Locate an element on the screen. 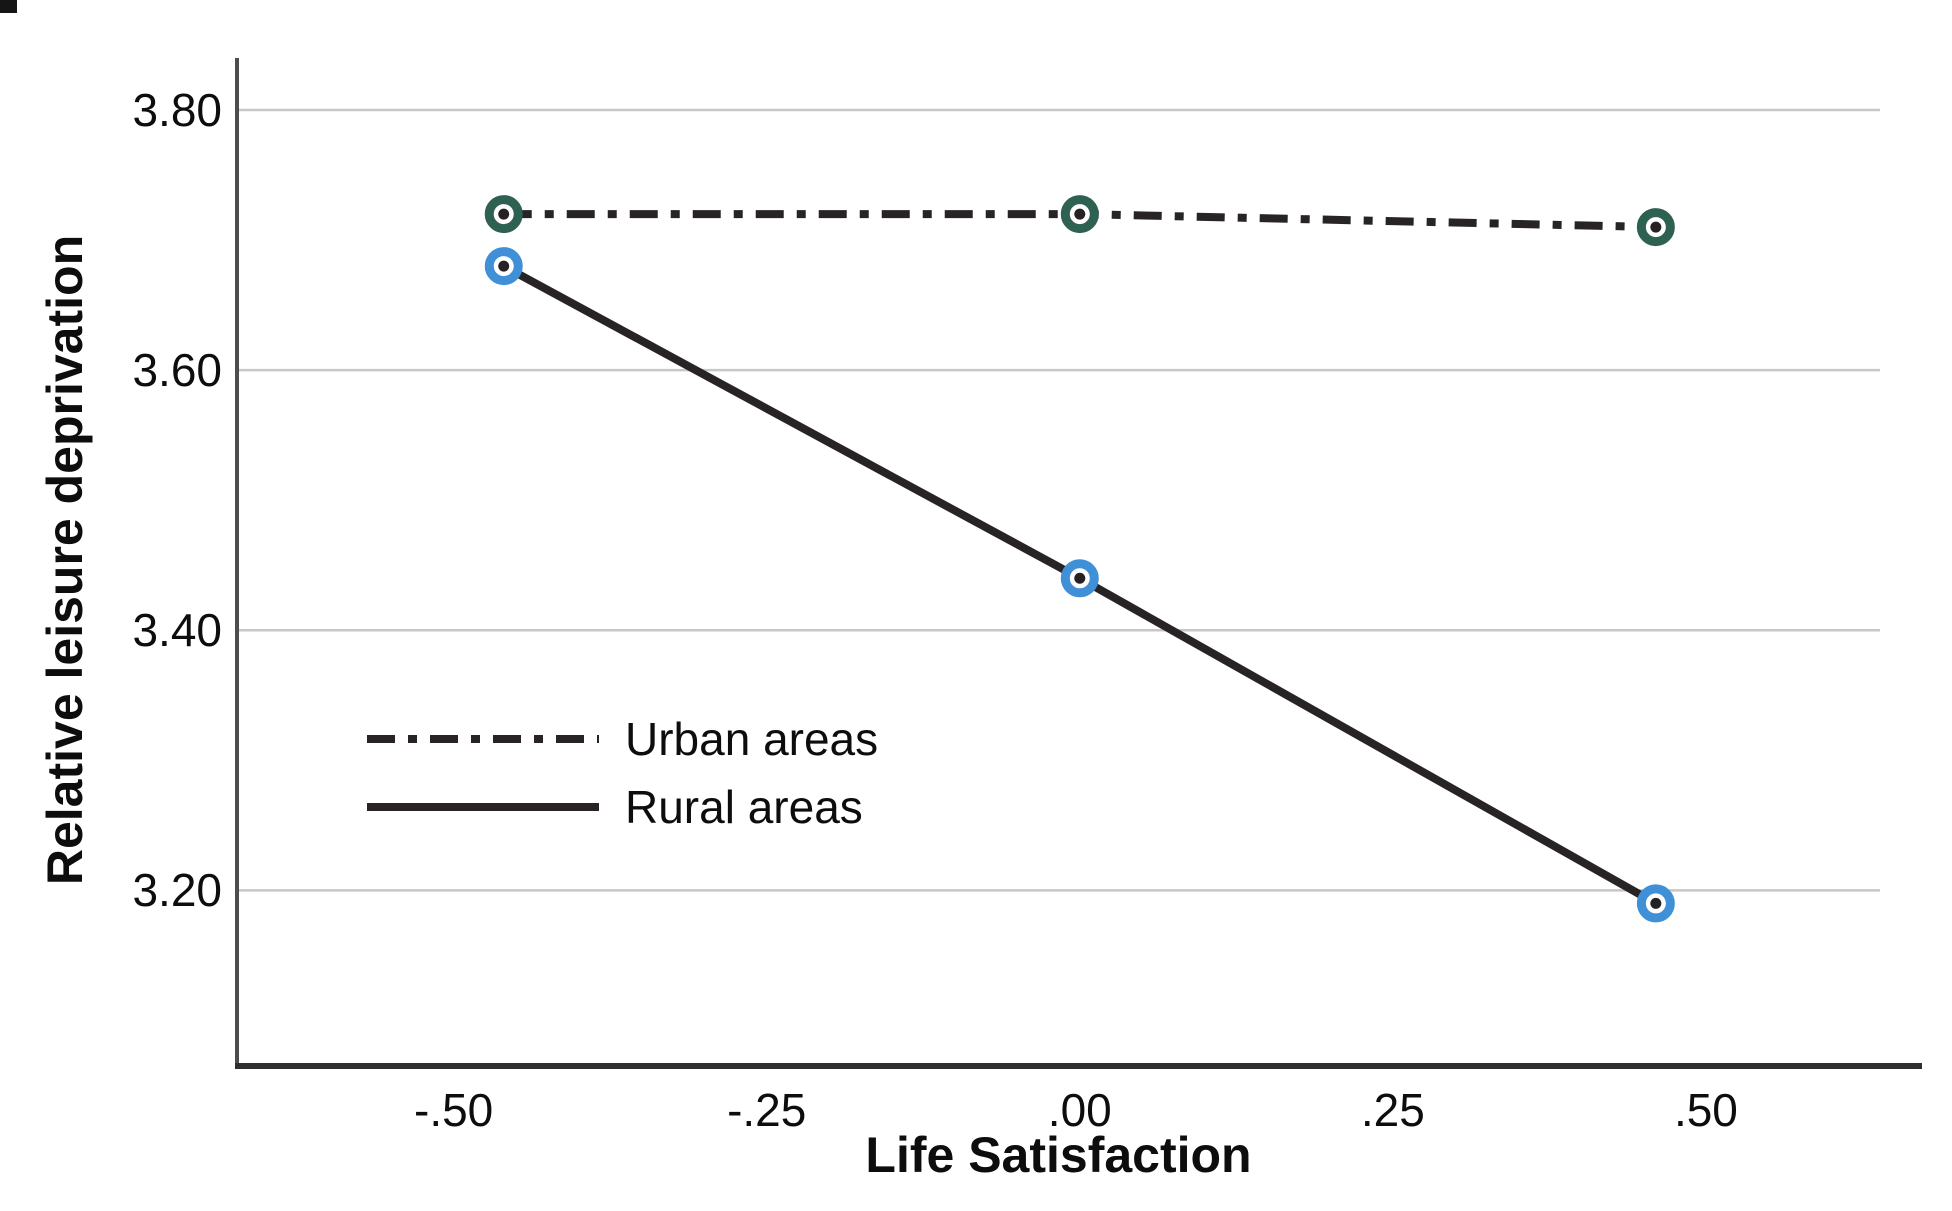  y-tick-label-3.20: 3.20 is located at coordinates (177, 890).